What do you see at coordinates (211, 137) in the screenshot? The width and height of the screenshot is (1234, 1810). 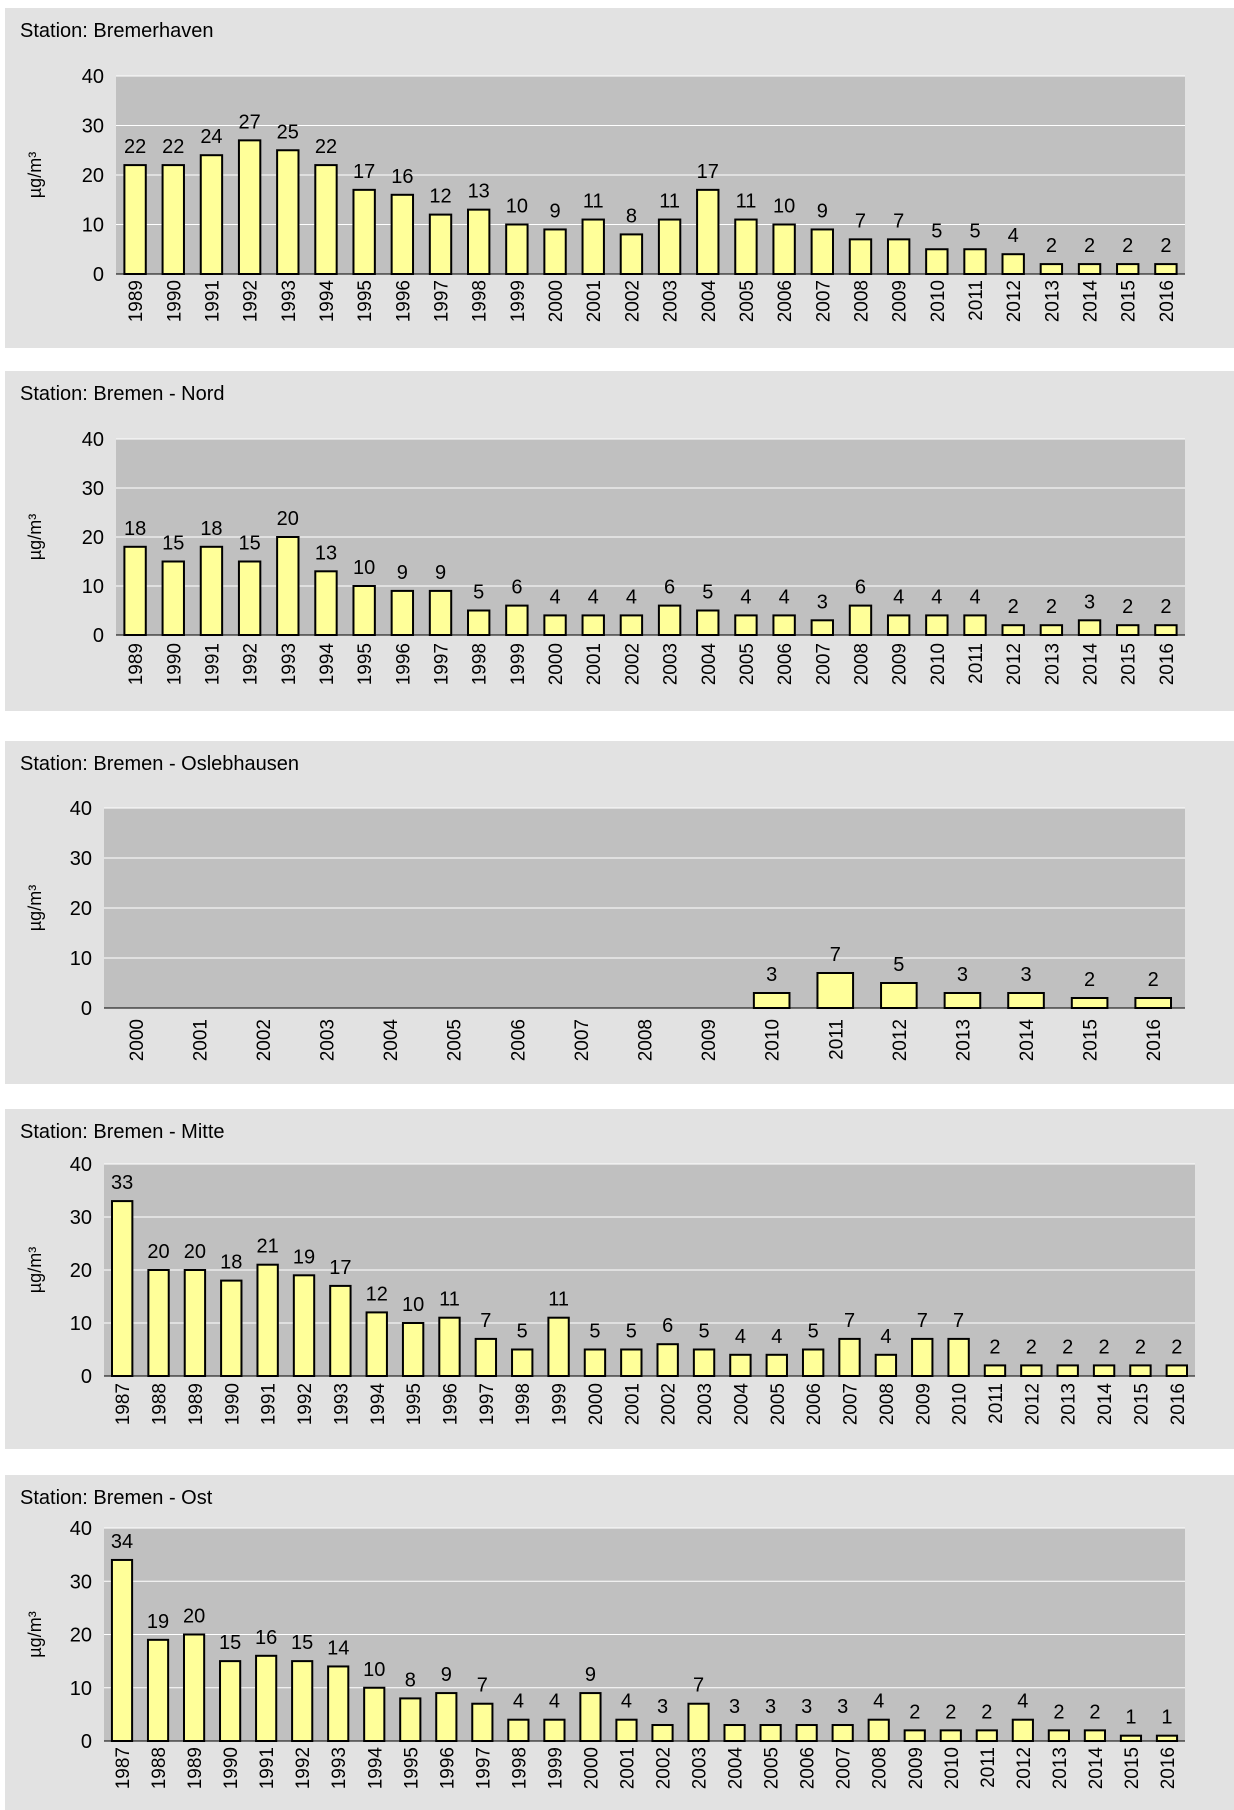 I see `data-label: 24` at bounding box center [211, 137].